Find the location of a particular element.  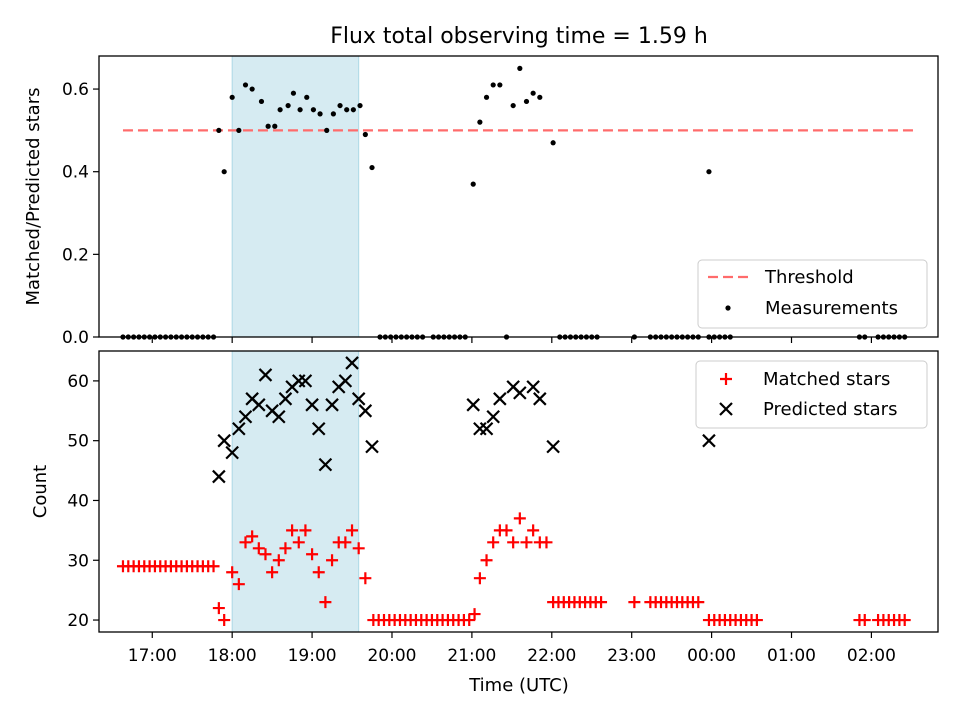

x-tick-label: 20:00 is located at coordinates (391, 656).